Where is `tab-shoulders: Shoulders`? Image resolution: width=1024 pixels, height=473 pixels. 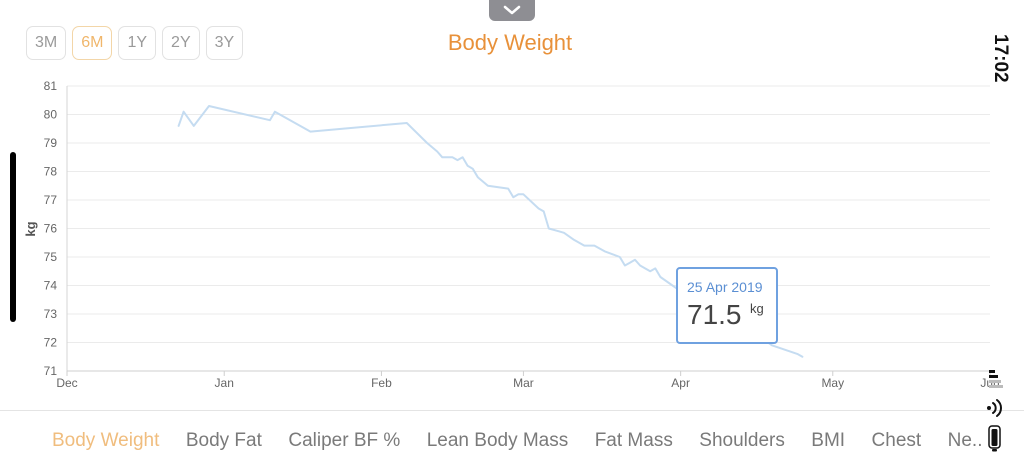 tab-shoulders: Shoulders is located at coordinates (742, 440).